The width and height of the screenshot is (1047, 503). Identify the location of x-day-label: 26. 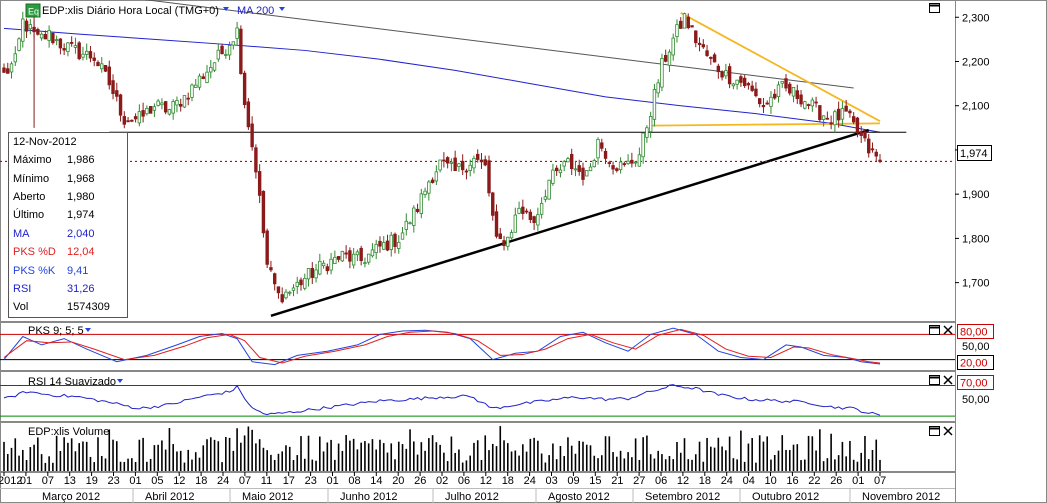
(420, 481).